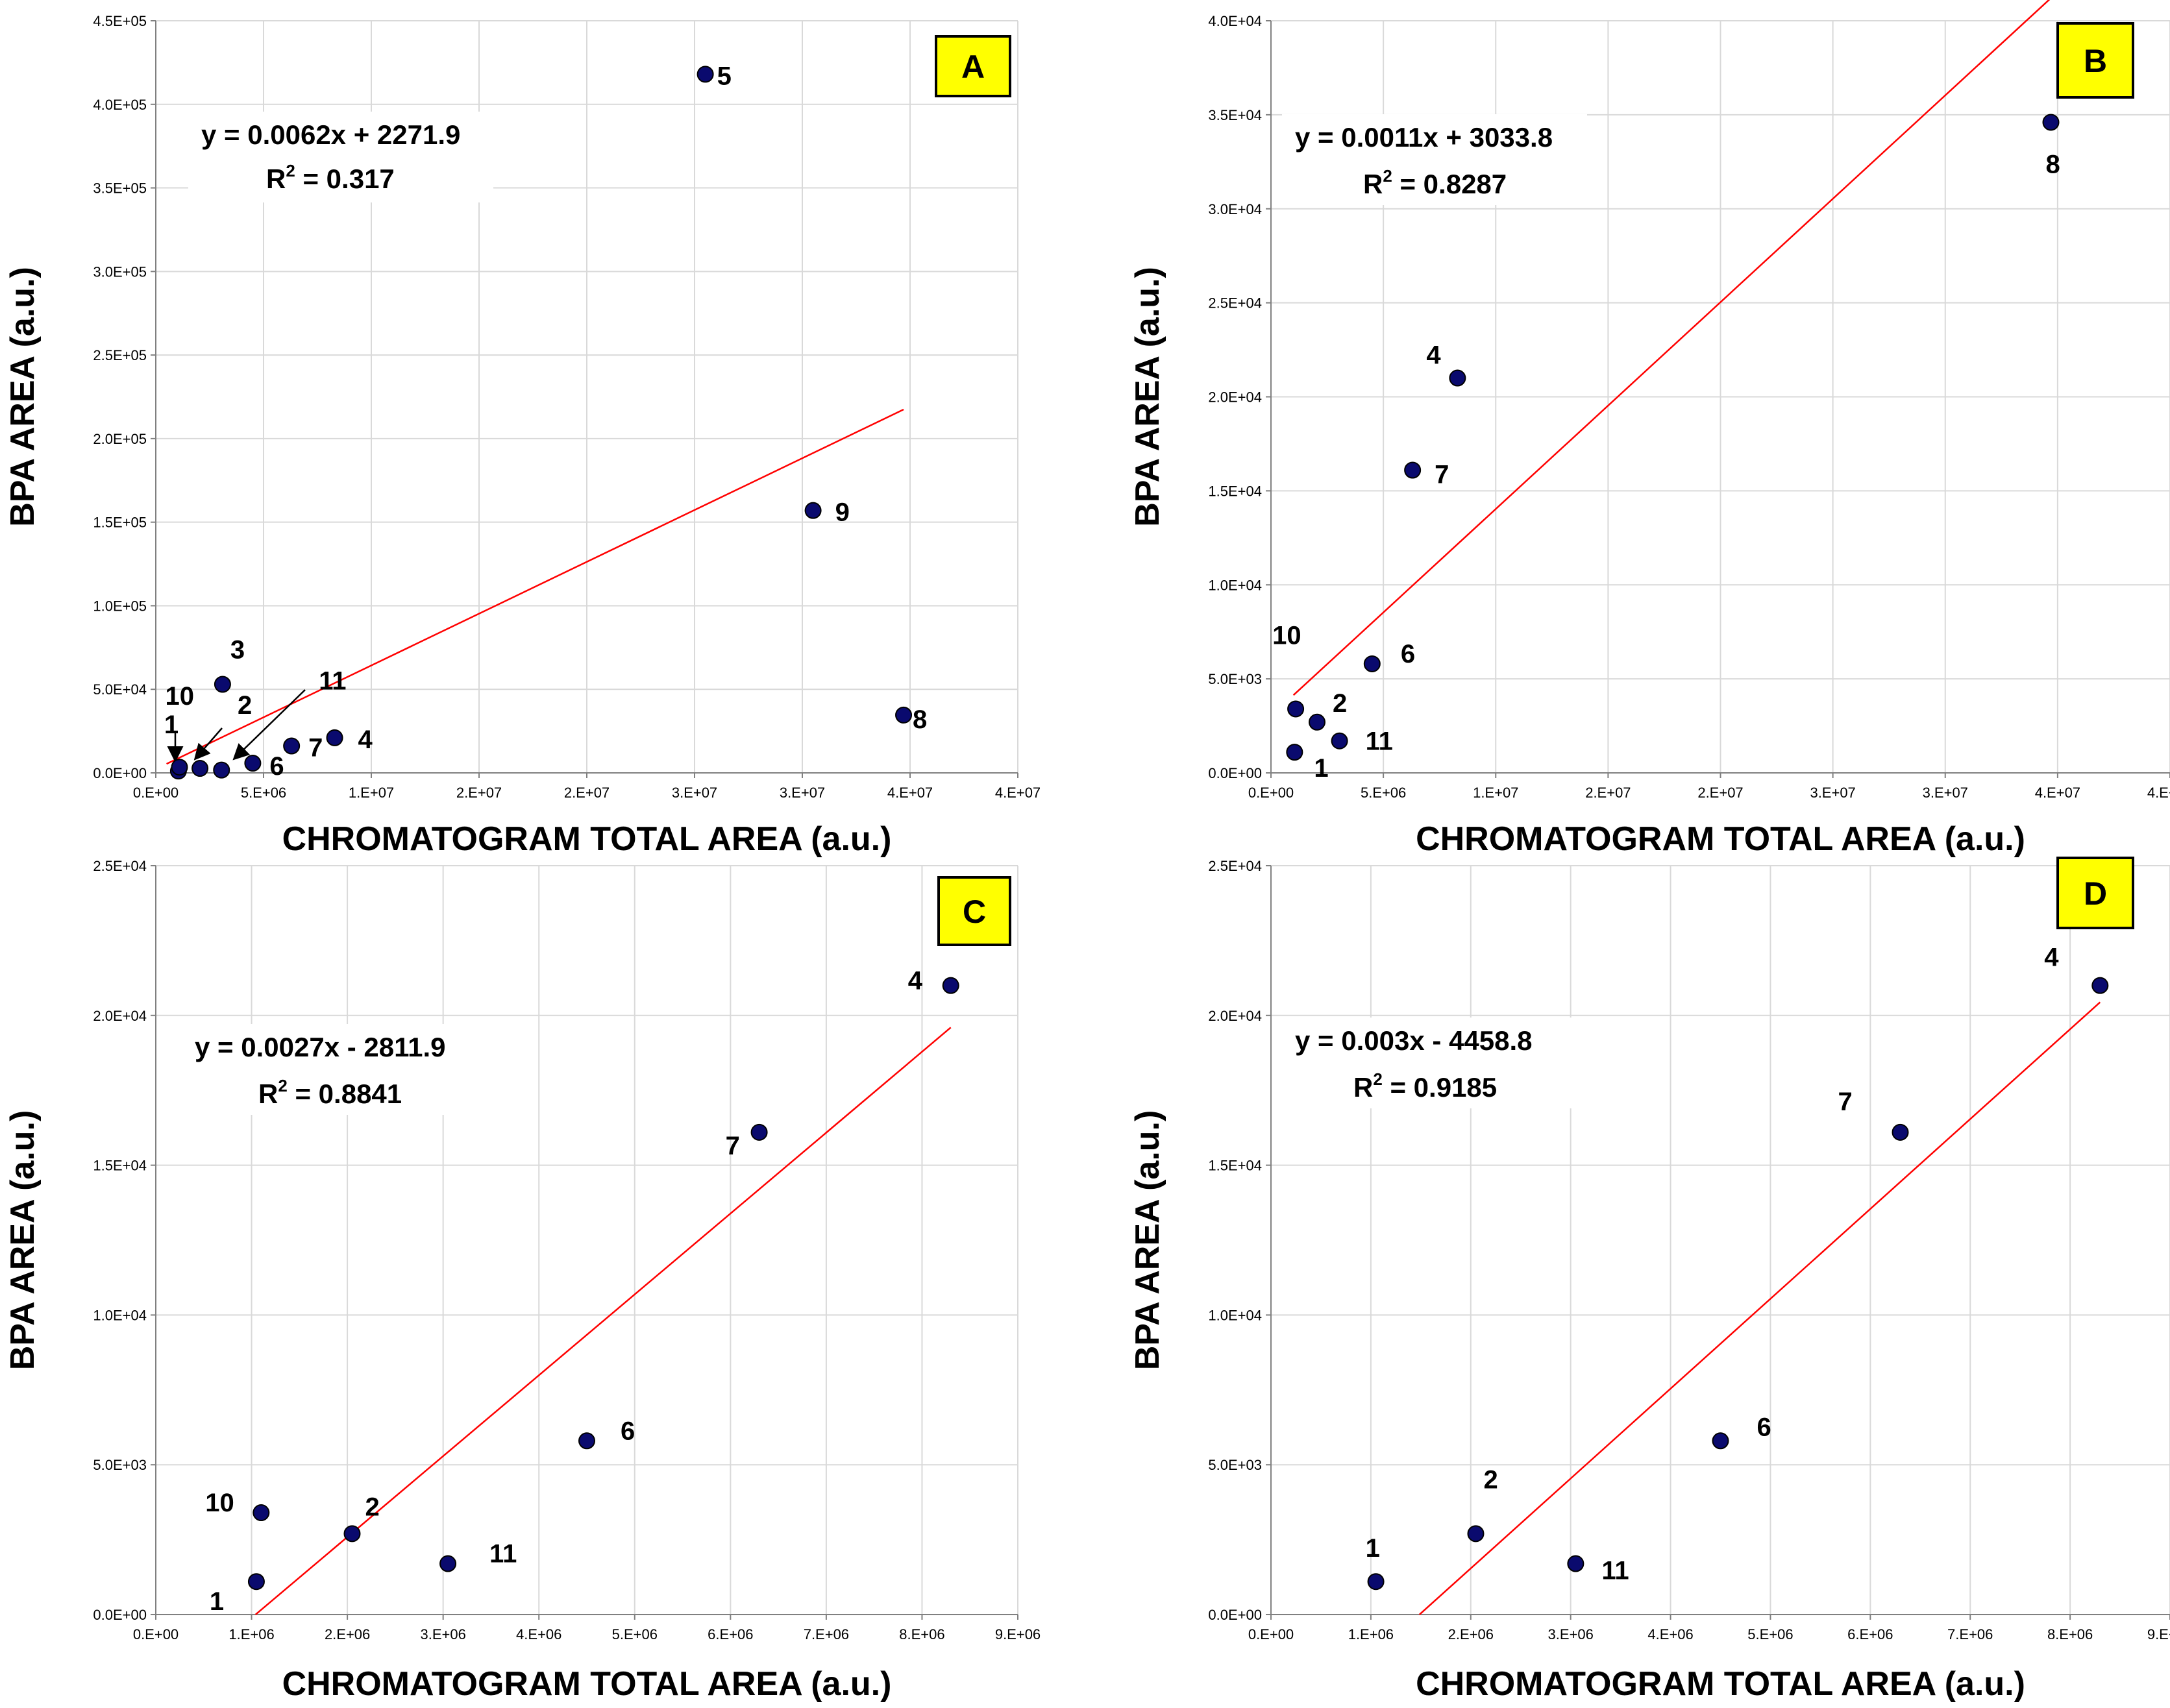 This screenshot has height=1708, width=2170. What do you see at coordinates (1433, 355) in the screenshot?
I see `panel-b-point-label: 4` at bounding box center [1433, 355].